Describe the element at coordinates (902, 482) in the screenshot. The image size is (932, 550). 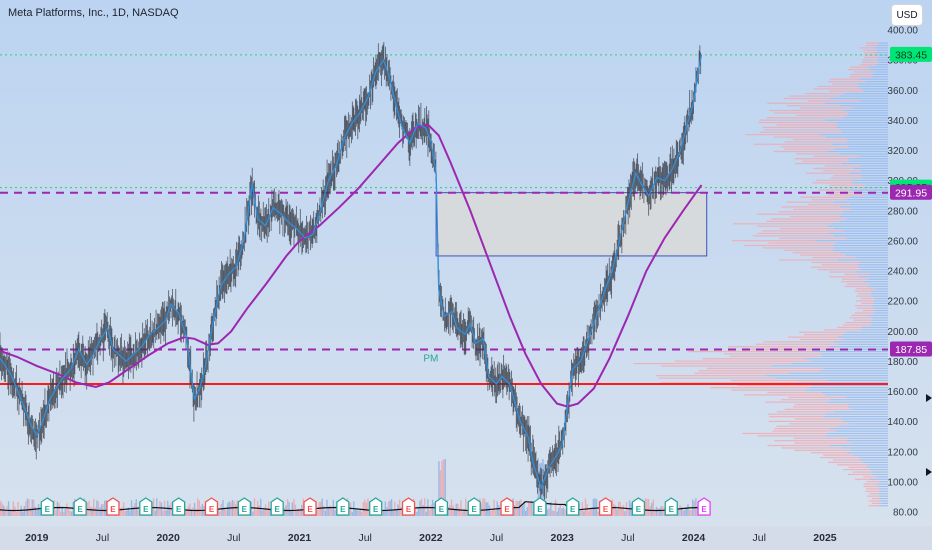
I see `y-tick-label-1: 100.00` at that location.